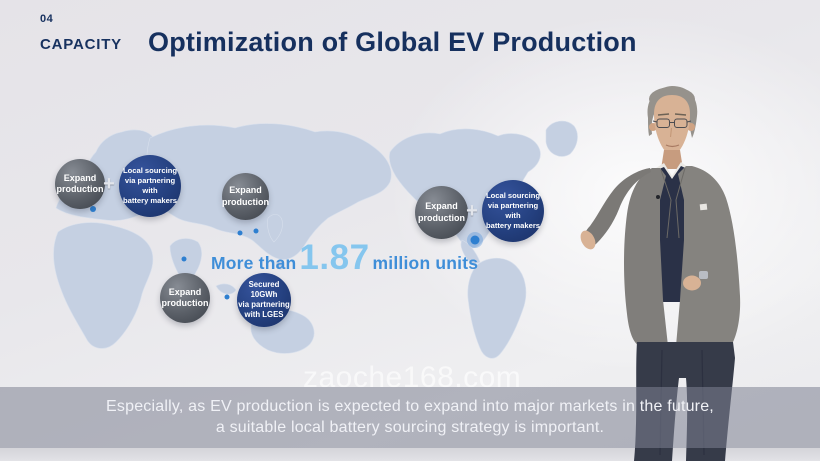 Image resolution: width=820 pixels, height=461 pixels. I want to click on map-greenland, so click(561, 138).